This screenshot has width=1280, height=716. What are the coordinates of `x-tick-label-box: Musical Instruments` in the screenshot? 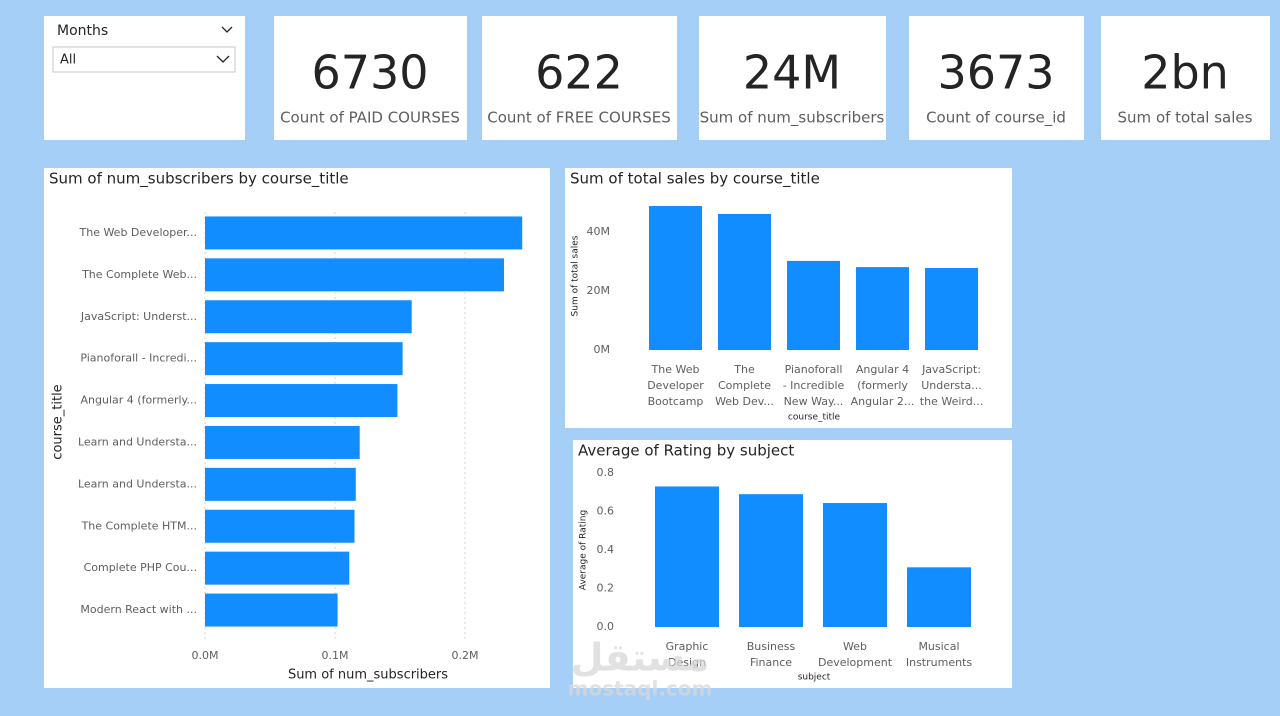 It's located at (939, 654).